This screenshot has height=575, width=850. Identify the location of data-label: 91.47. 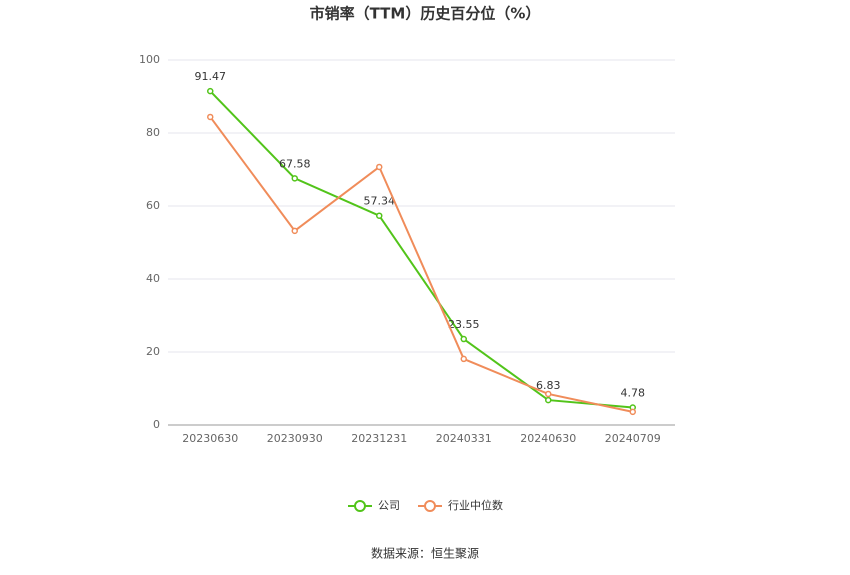
(211, 76).